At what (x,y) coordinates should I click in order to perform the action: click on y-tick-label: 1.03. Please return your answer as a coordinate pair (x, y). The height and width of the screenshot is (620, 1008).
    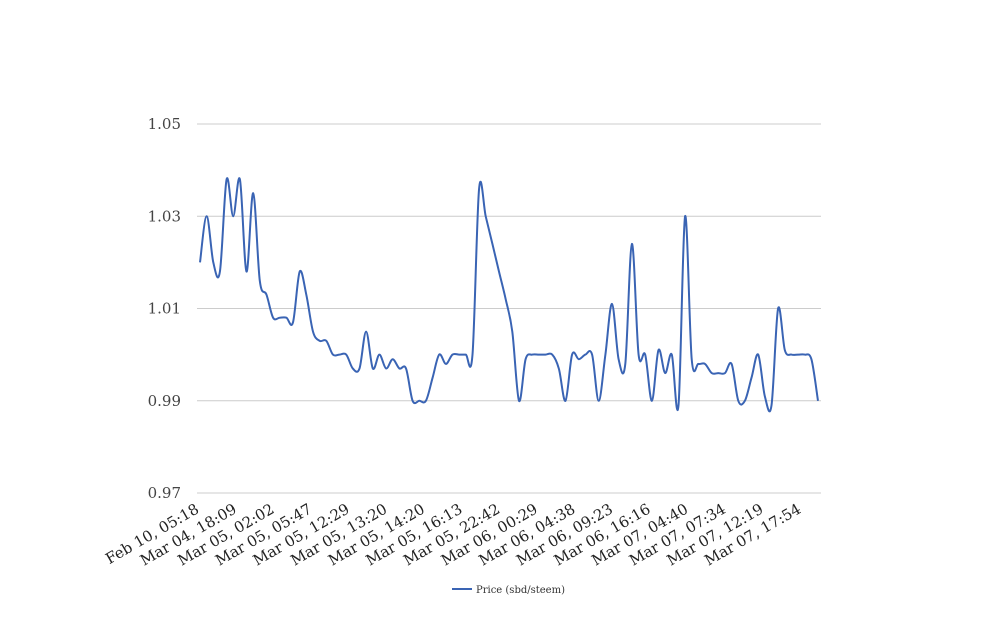
    Looking at the image, I should click on (164, 216).